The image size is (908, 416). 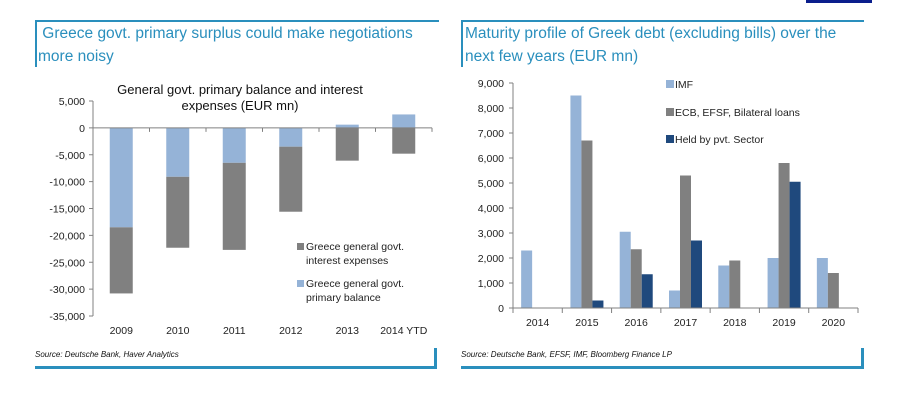 I want to click on right-bar-imf-2015, so click(x=576, y=201).